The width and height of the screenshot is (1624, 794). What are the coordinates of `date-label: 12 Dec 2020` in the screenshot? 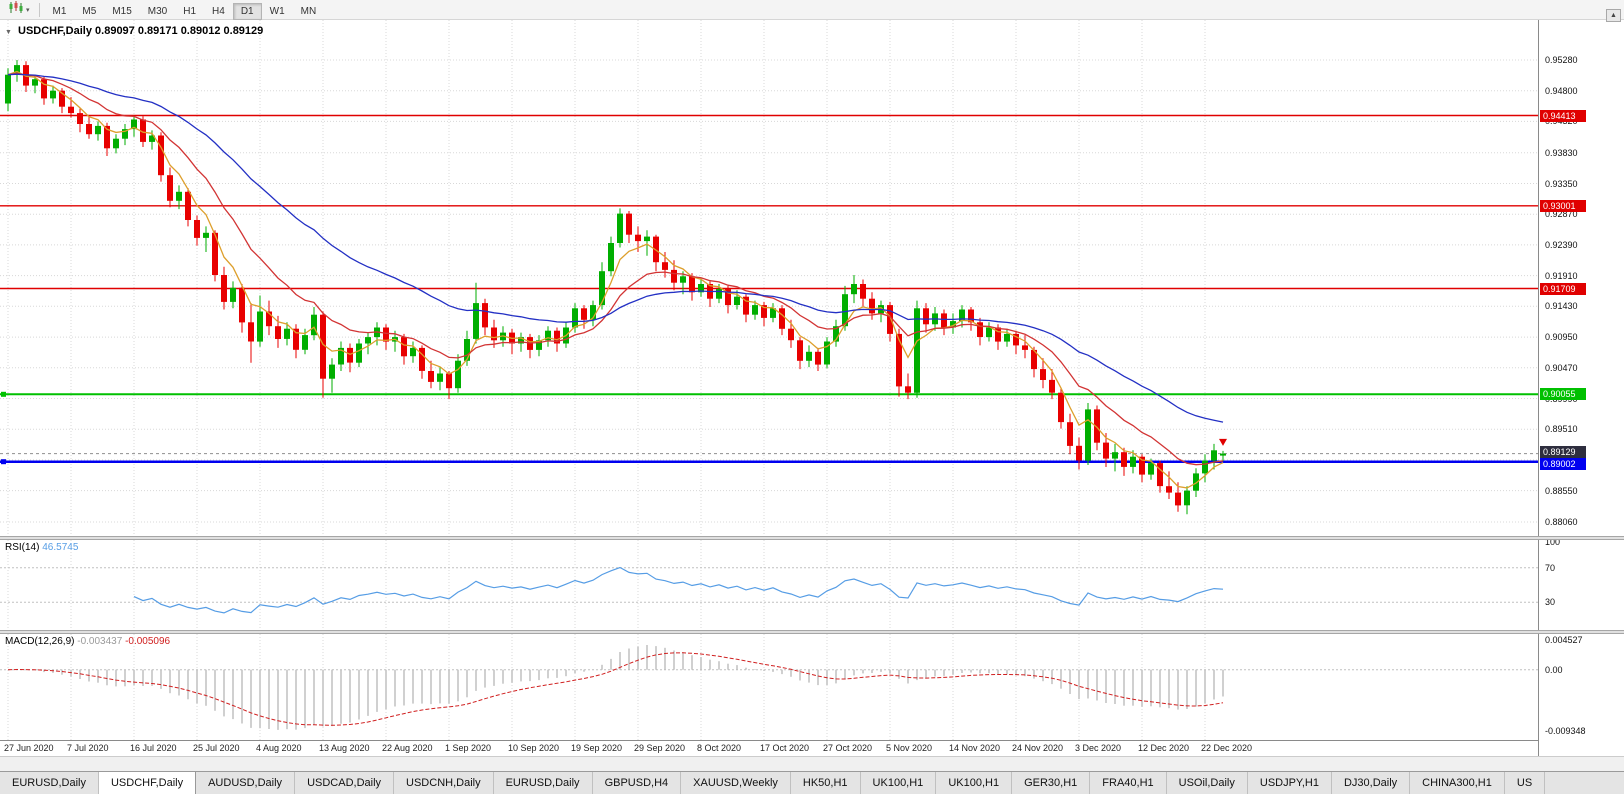 It's located at (1164, 748).